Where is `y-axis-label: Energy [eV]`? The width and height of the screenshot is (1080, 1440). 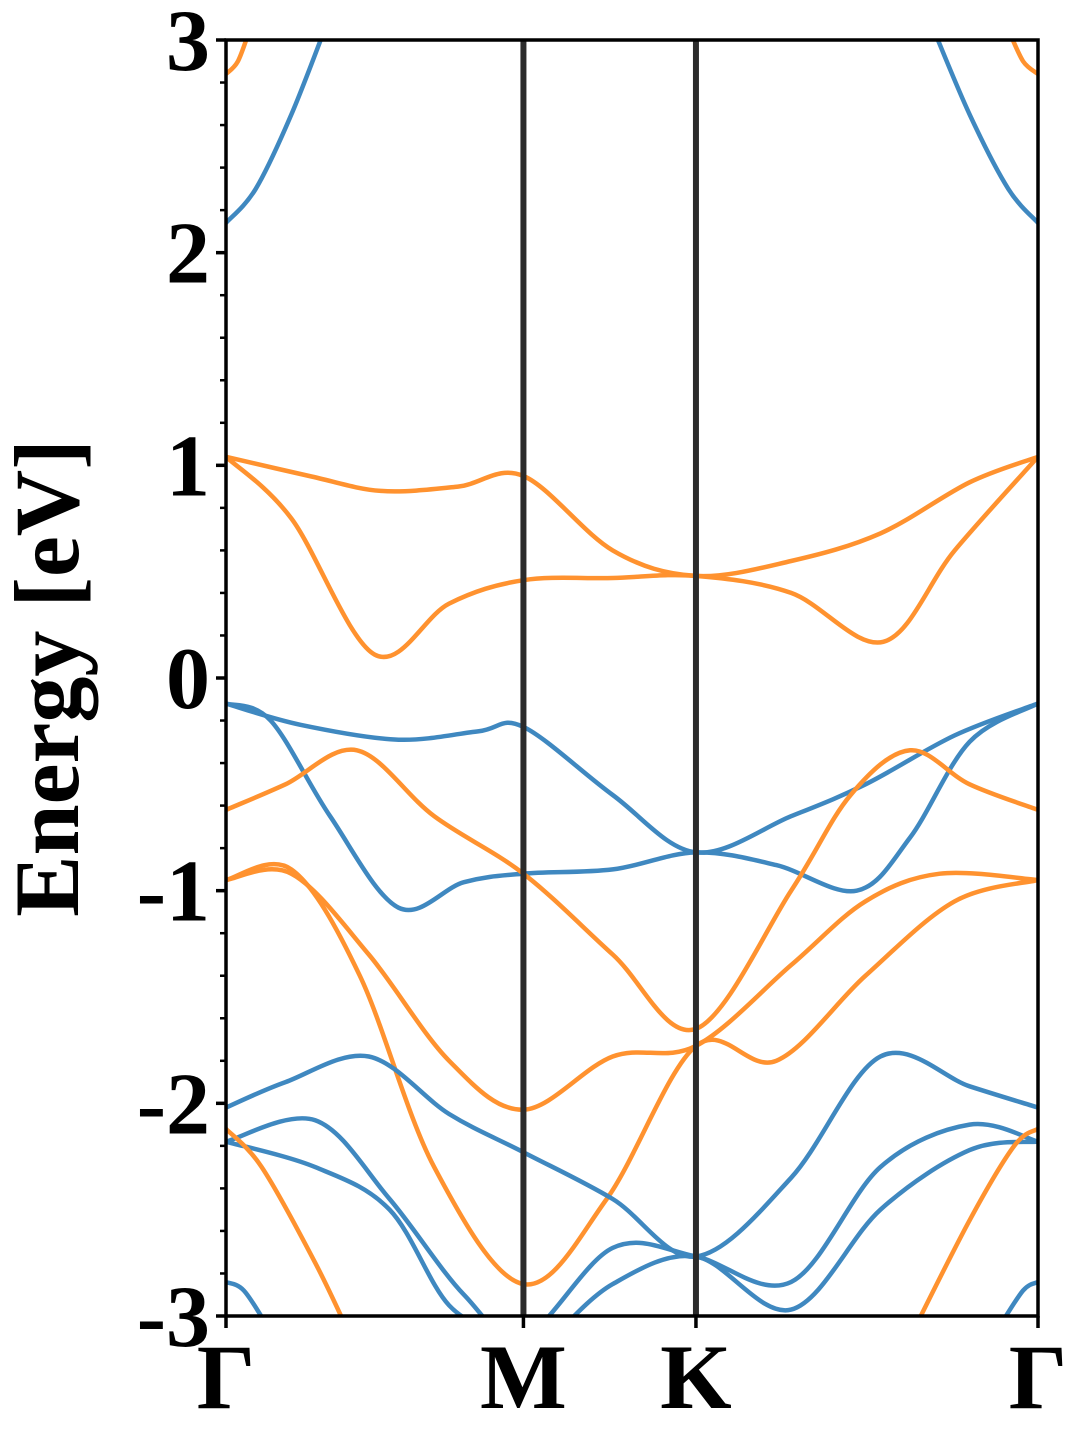
y-axis-label: Energy [eV] is located at coordinates (49, 678).